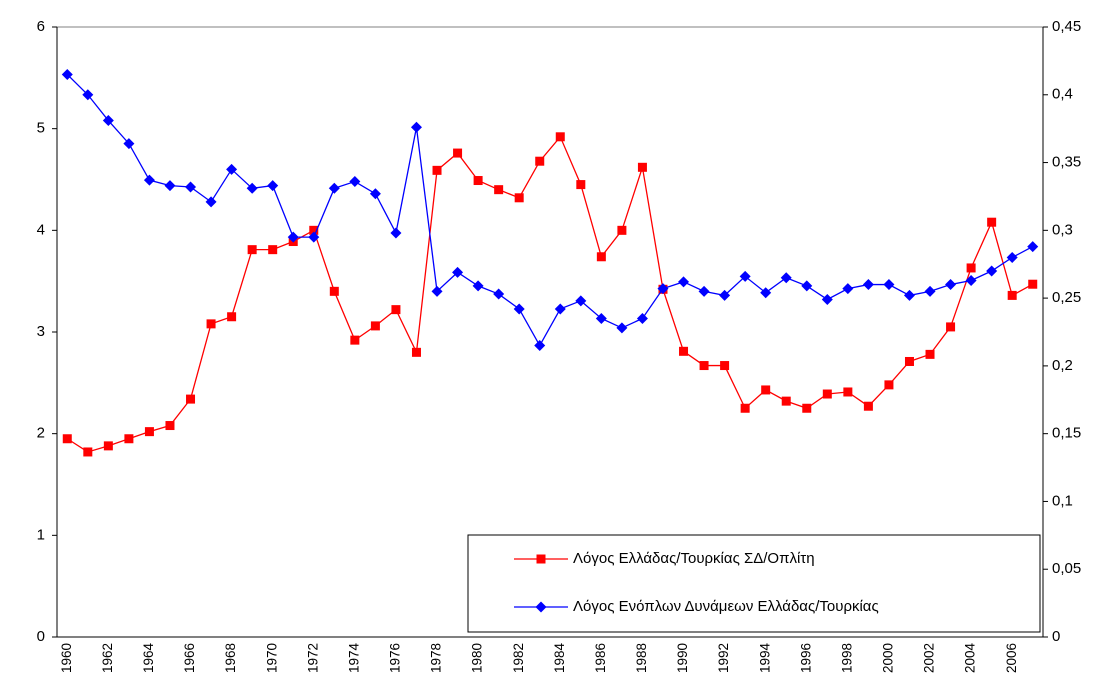 The image size is (1101, 691). What do you see at coordinates (1062, 500) in the screenshot?
I see `y2-tick-label: 0,1` at bounding box center [1062, 500].